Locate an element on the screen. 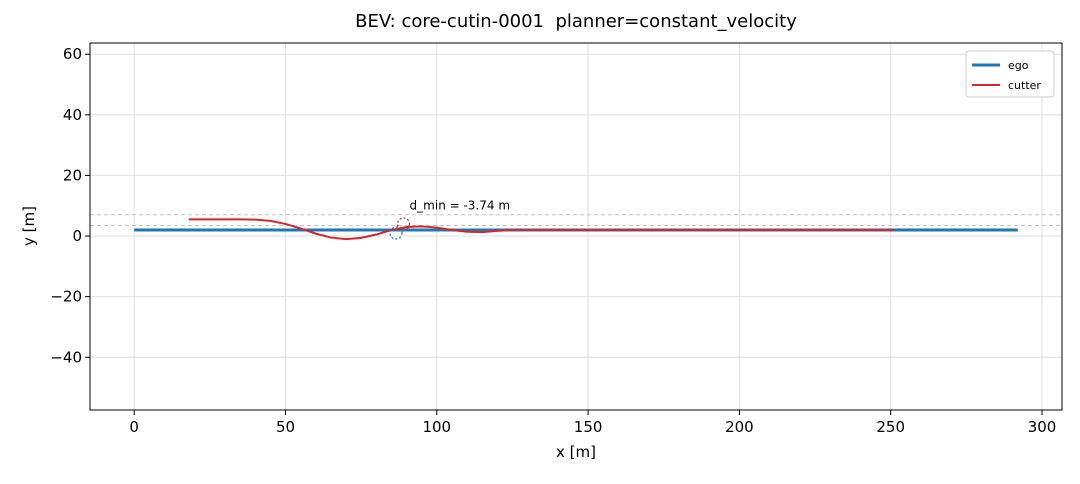 The width and height of the screenshot is (1080, 484). x-tick-label: 200 is located at coordinates (739, 427).